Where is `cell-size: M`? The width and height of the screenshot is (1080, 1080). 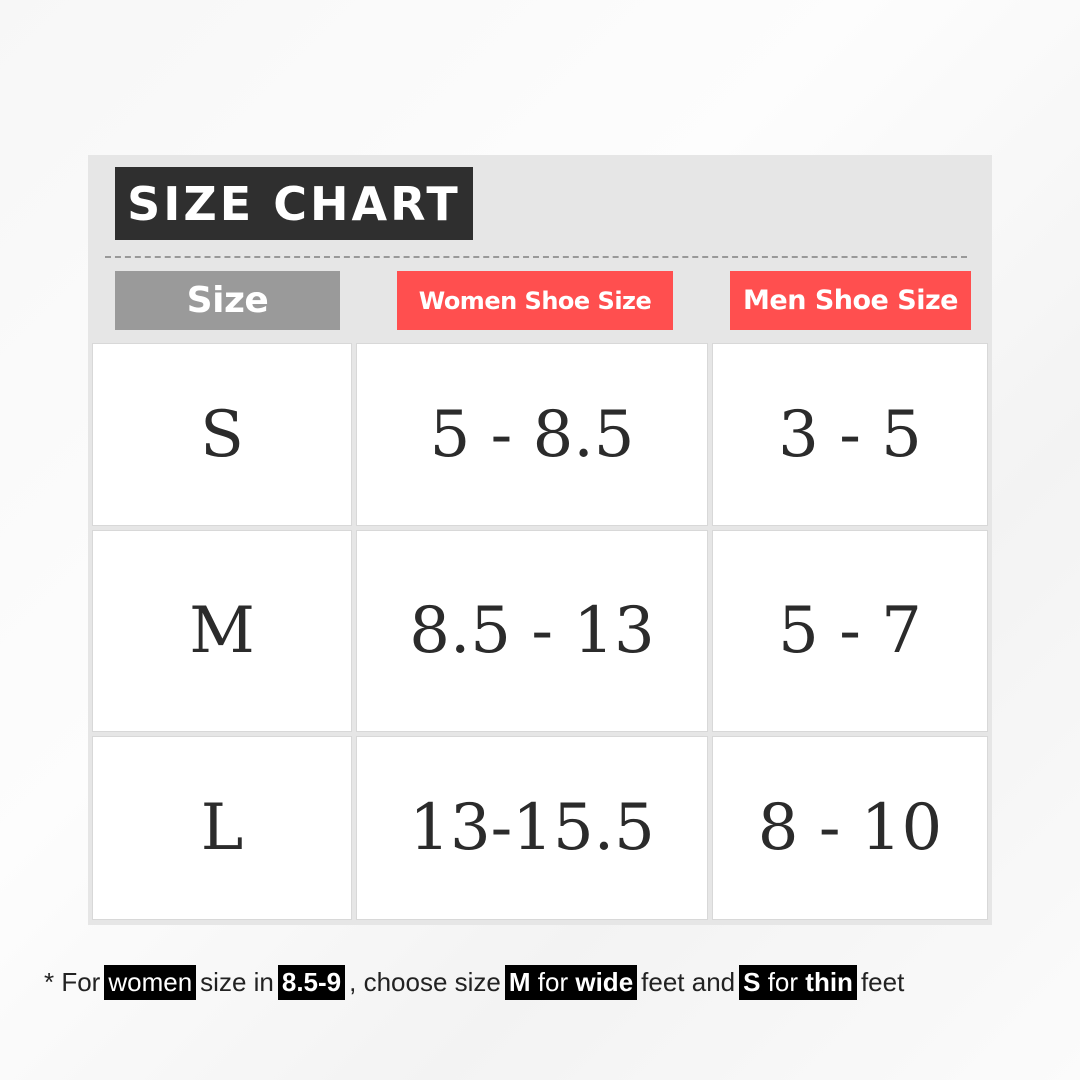
cell-size: M is located at coordinates (222, 631).